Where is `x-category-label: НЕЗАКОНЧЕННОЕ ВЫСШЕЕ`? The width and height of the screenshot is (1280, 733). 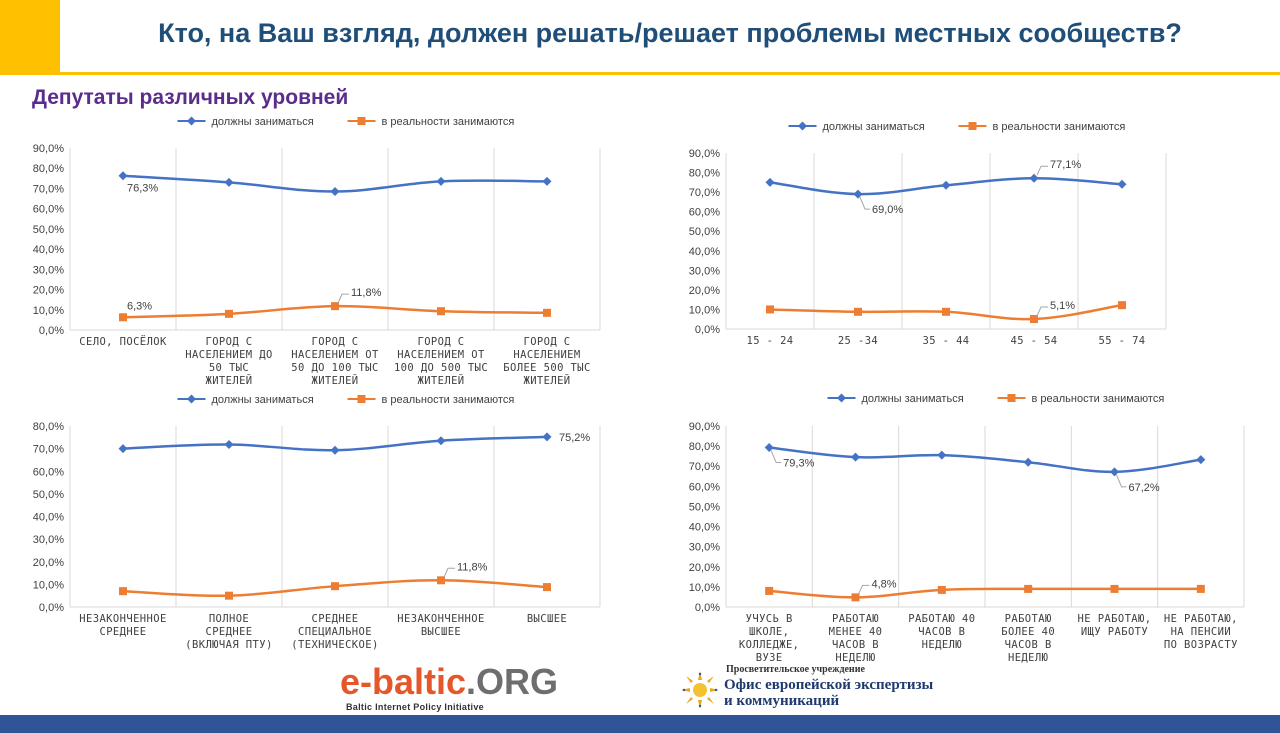
x-category-label: НЕЗАКОНЧЕННОЕ ВЫСШЕЕ is located at coordinates (440, 625).